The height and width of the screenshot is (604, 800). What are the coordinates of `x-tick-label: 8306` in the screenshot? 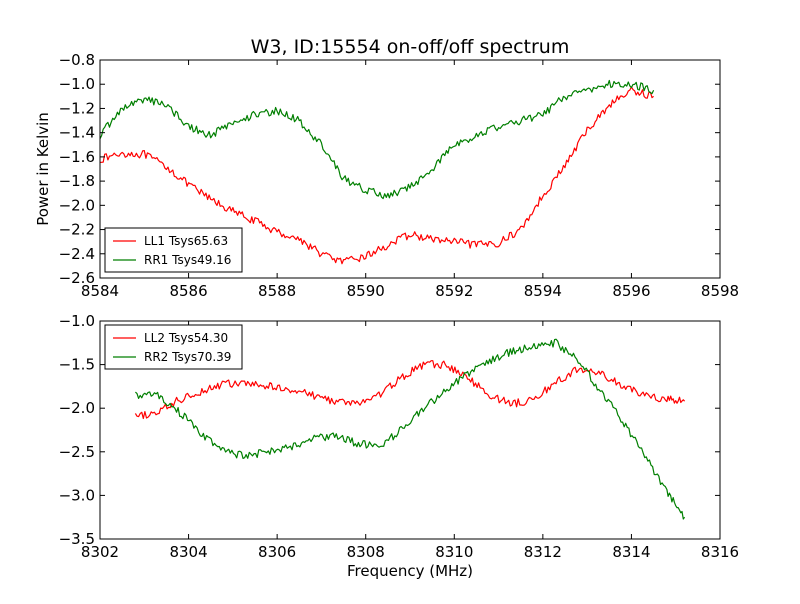 It's located at (277, 552).